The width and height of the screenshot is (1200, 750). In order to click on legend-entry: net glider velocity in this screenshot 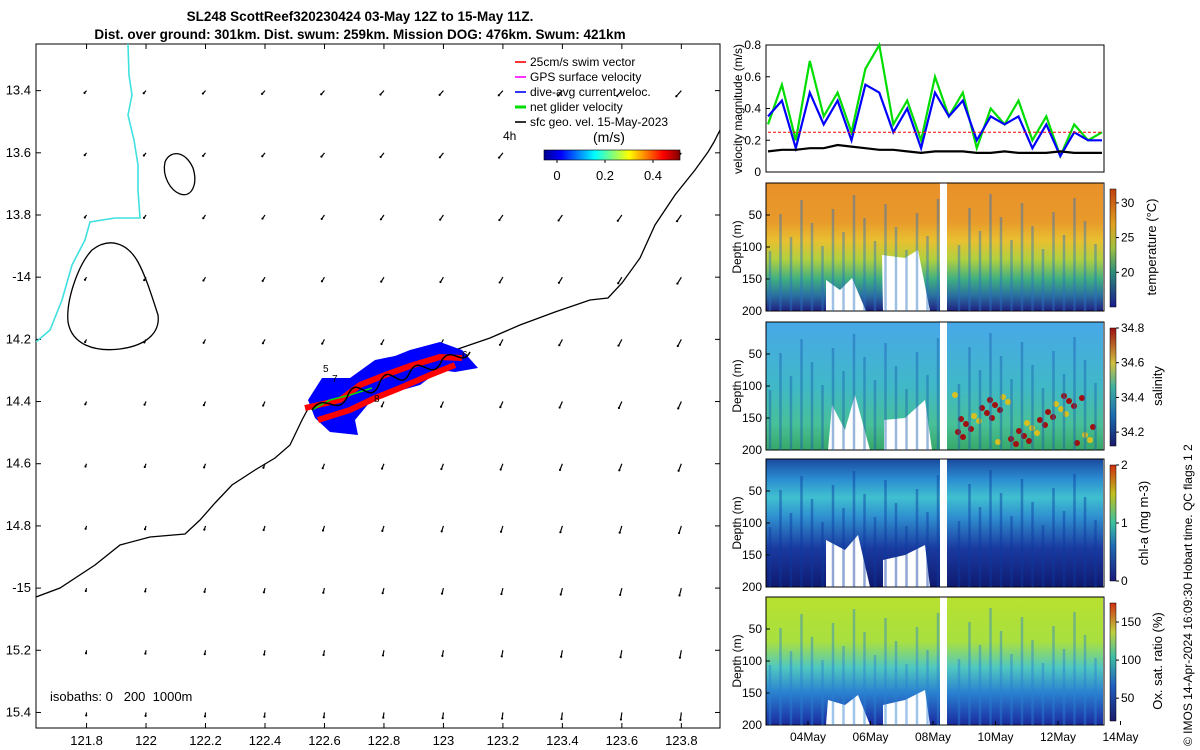, I will do `click(576, 107)`.